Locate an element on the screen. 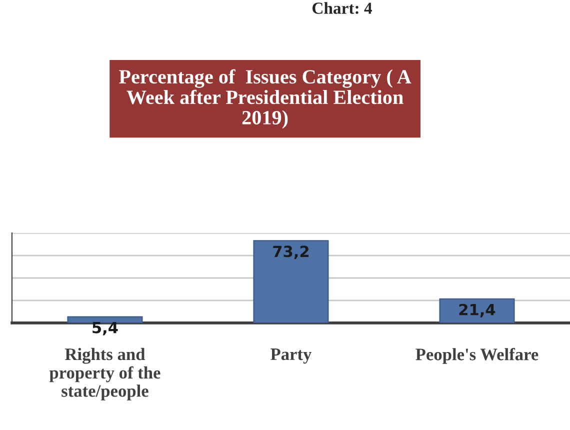 Image resolution: width=570 pixels, height=430 pixels. data-label: 73,2 is located at coordinates (291, 253).